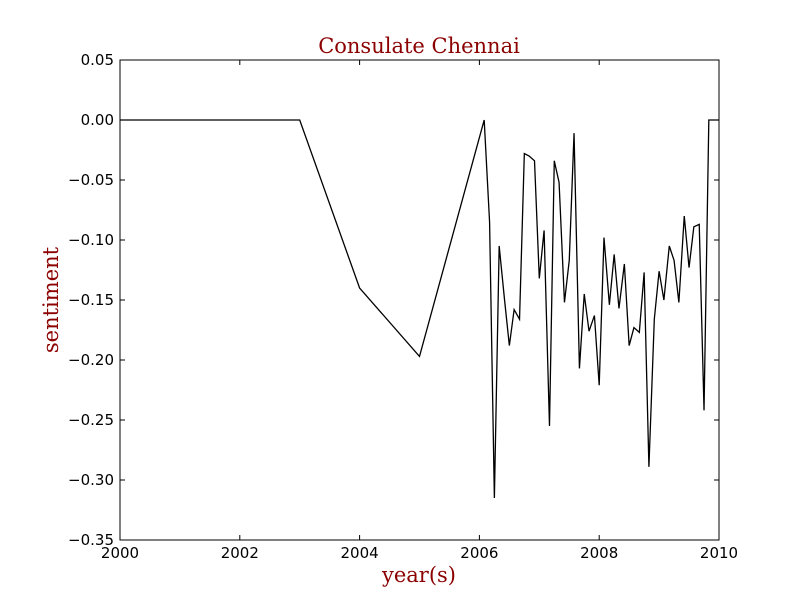  What do you see at coordinates (91, 240) in the screenshot?
I see `y-tick-label: −0.10` at bounding box center [91, 240].